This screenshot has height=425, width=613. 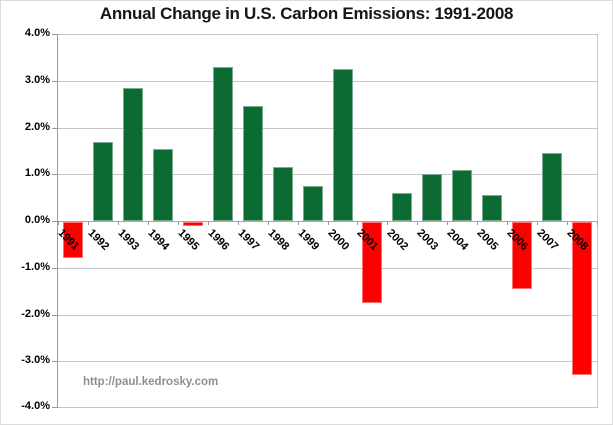 I want to click on gridline--1.0%, so click(x=327, y=268).